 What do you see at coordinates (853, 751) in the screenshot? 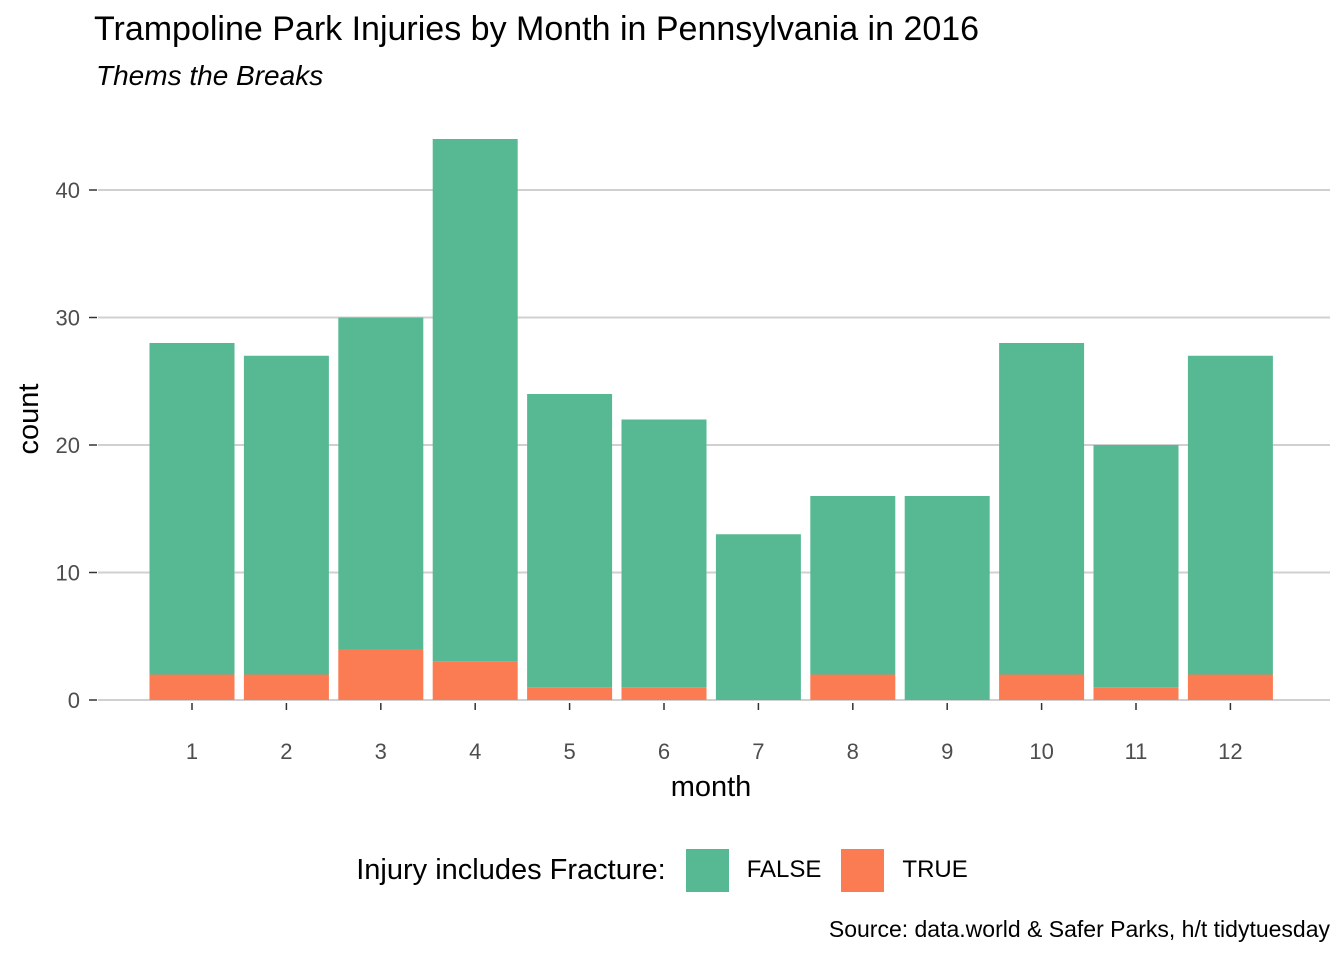
I see `x-tick-label-8: 8` at bounding box center [853, 751].